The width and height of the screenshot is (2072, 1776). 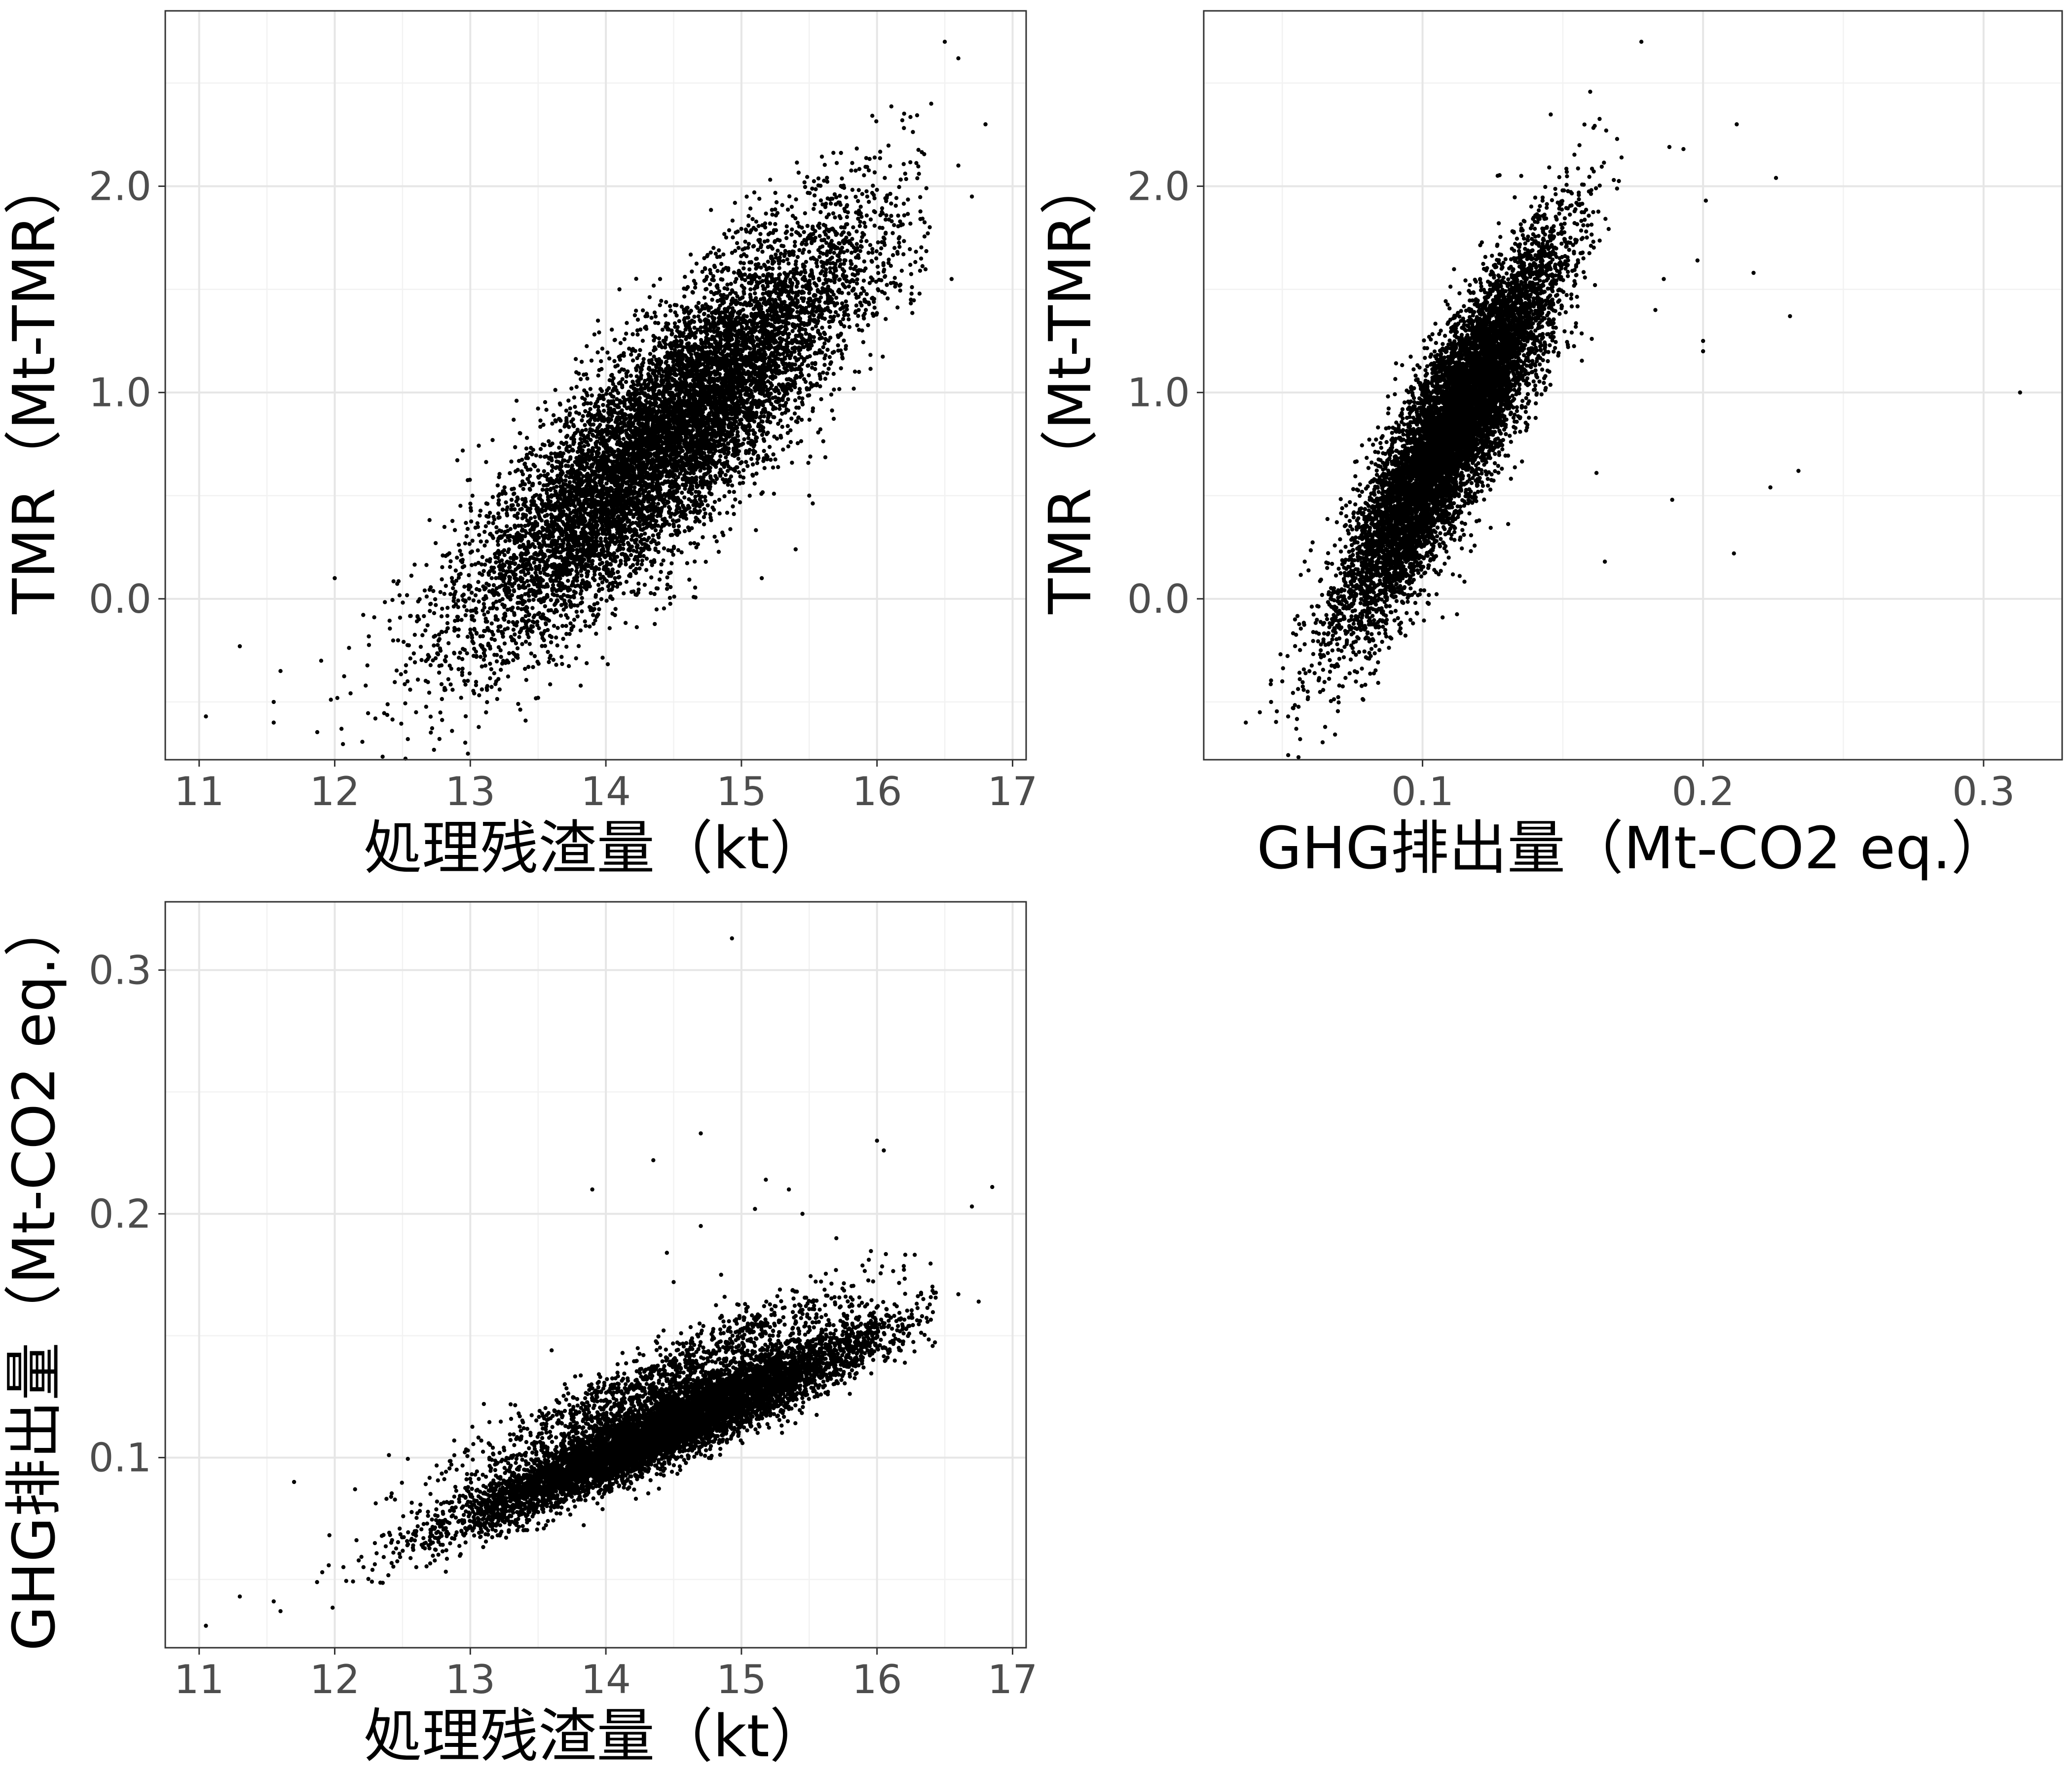 What do you see at coordinates (34, 1275) in the screenshot?
I see `y-axis-title: GHG排出量（Mt-CO2 eq.）` at bounding box center [34, 1275].